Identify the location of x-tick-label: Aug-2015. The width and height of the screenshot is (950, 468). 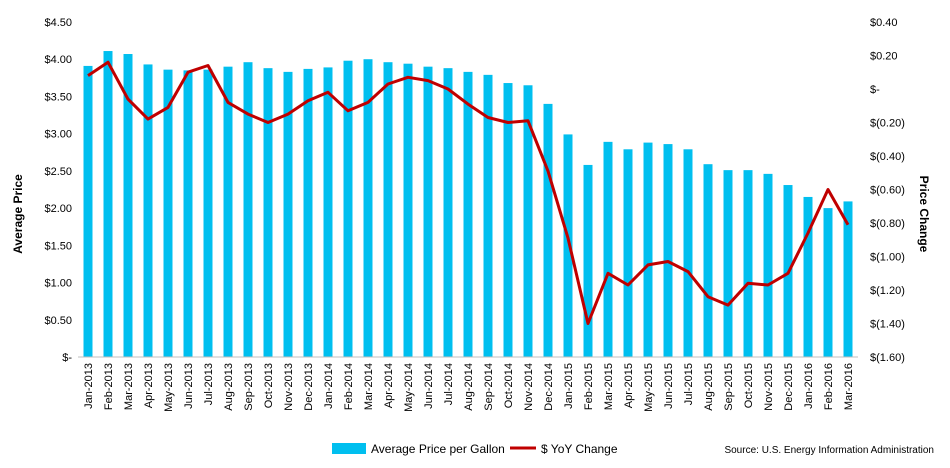
(709, 387).